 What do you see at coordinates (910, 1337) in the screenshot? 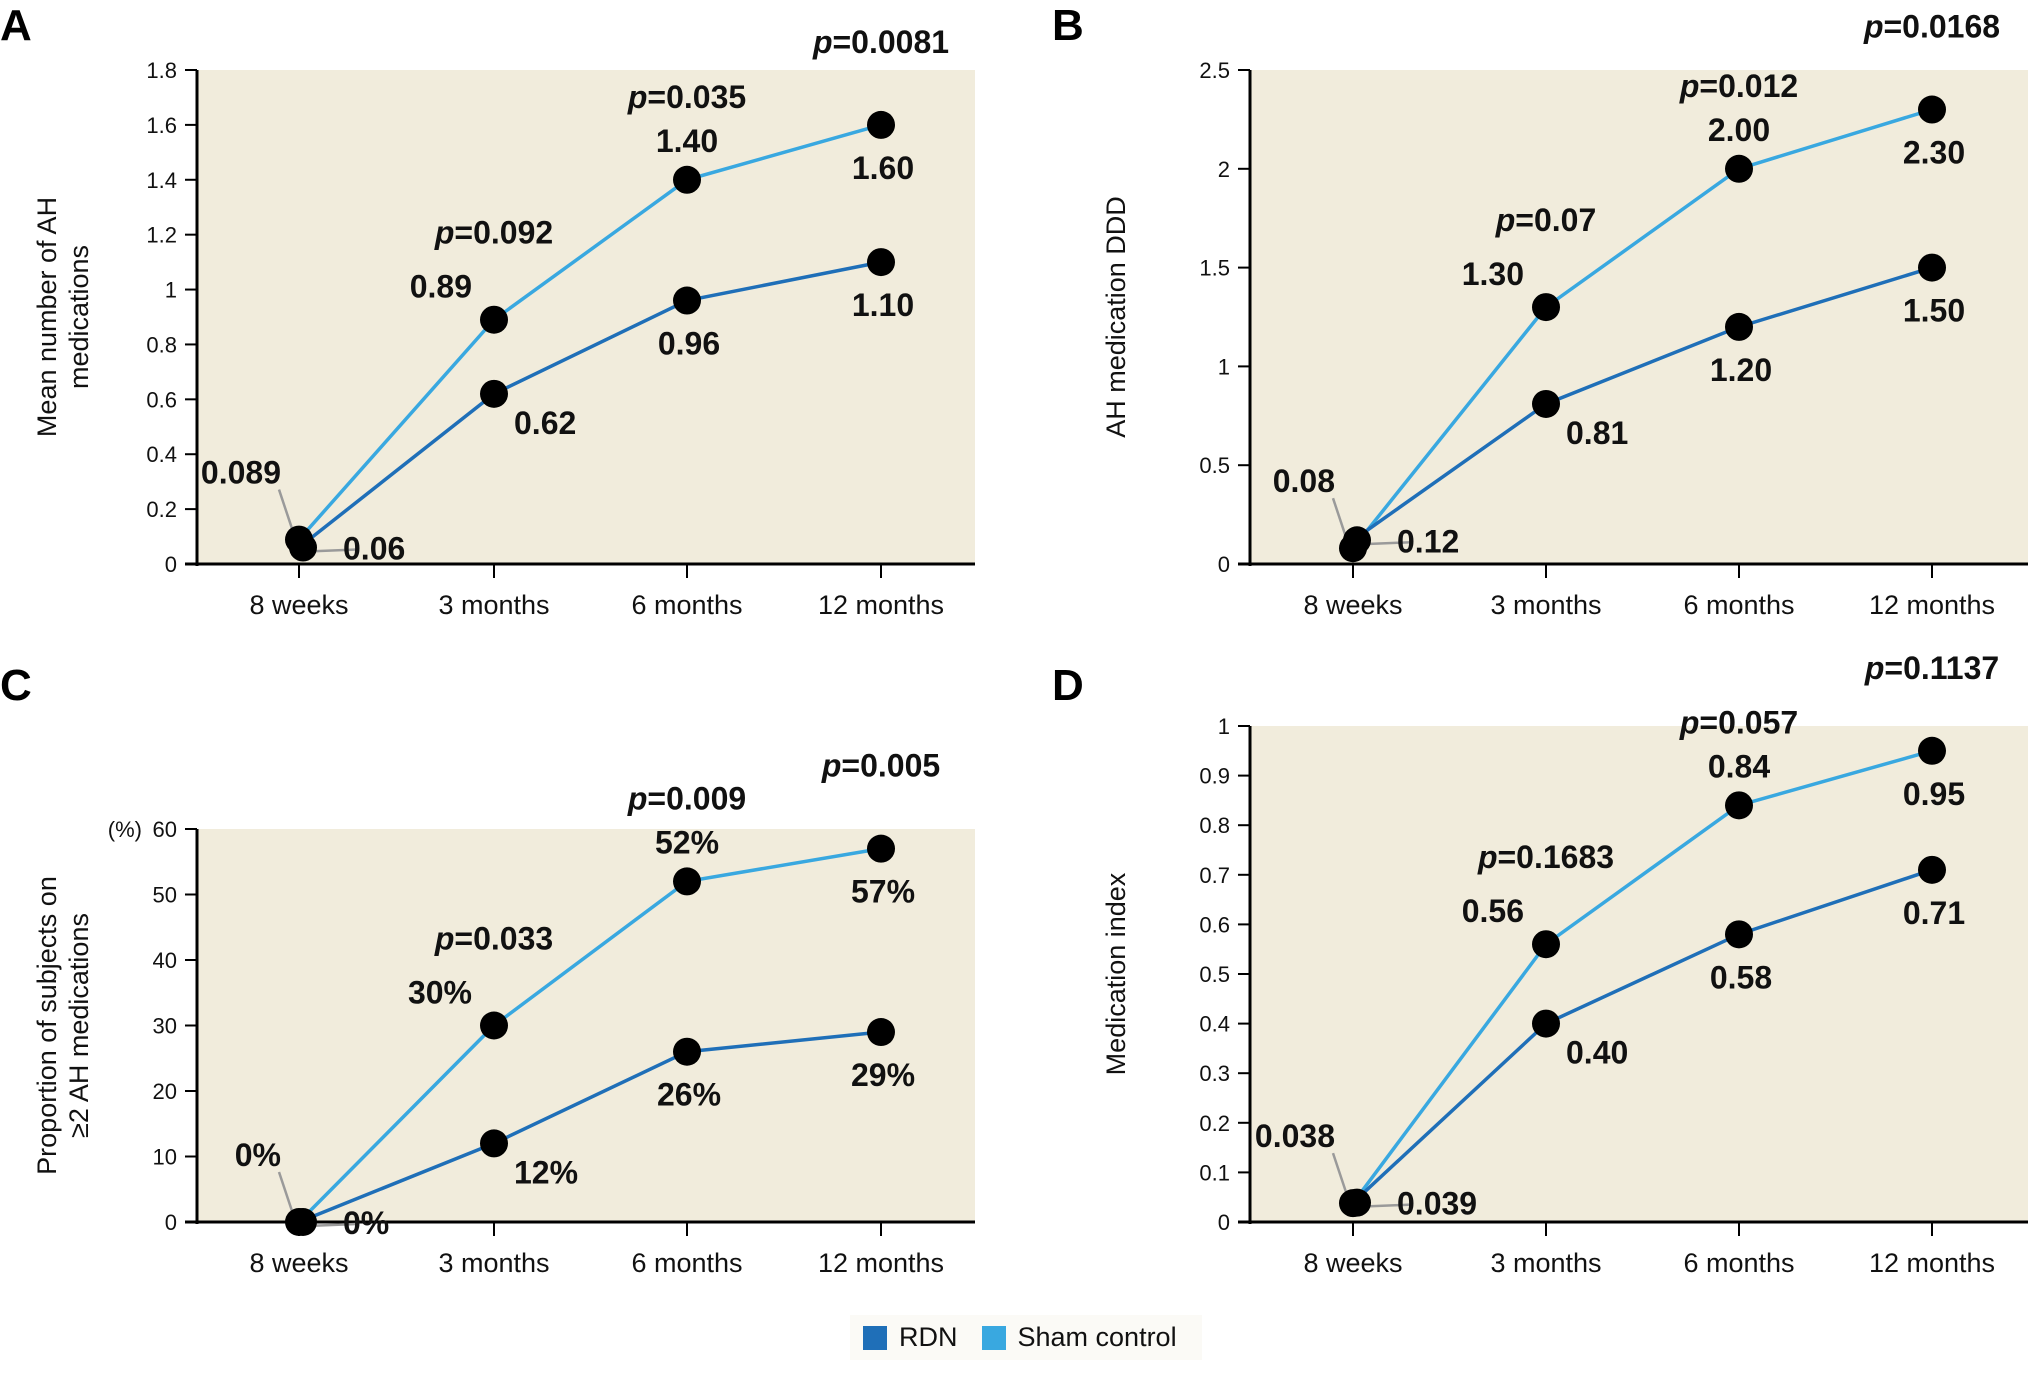
I see `legend-item-rdn: RDN` at bounding box center [910, 1337].